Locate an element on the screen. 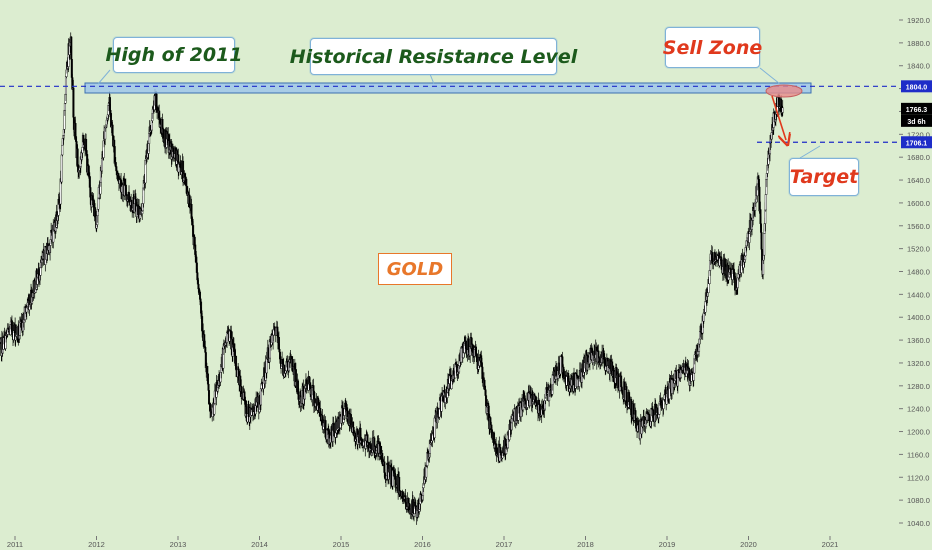 Image resolution: width=932 pixels, height=550 pixels. price-tag-countdown: 3d 6h is located at coordinates (916, 122).